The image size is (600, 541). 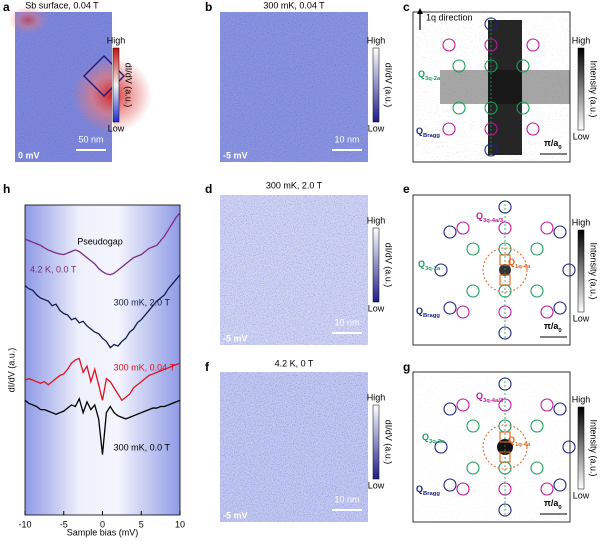 What do you see at coordinates (102, 425) in the screenshot?
I see `series-line` at bounding box center [102, 425].